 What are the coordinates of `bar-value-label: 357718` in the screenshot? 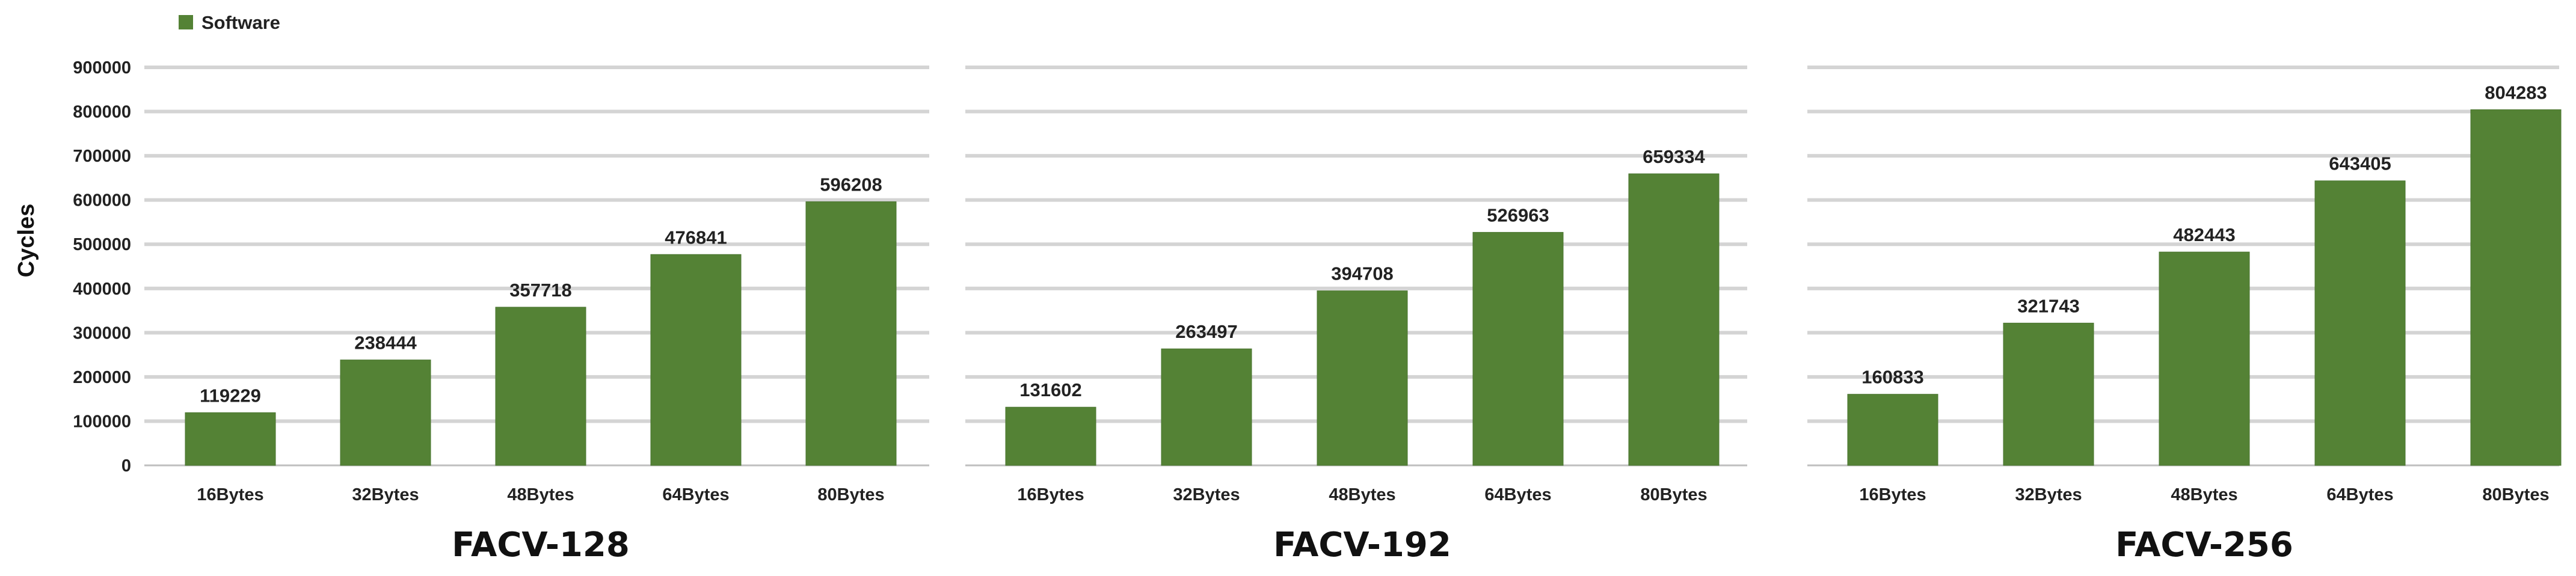 It's located at (540, 290).